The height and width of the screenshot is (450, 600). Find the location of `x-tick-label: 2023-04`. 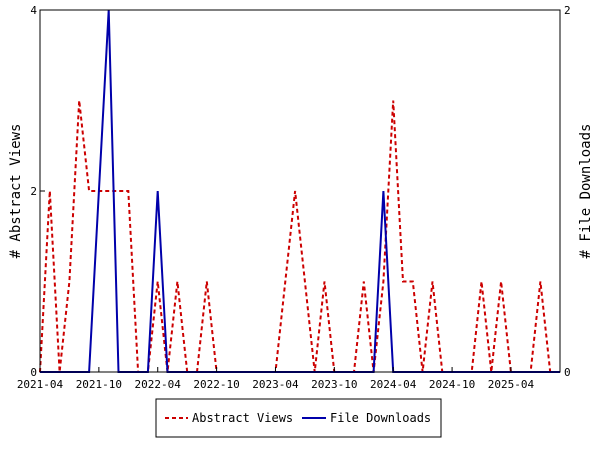

x-tick-label: 2023-04 is located at coordinates (275, 384).